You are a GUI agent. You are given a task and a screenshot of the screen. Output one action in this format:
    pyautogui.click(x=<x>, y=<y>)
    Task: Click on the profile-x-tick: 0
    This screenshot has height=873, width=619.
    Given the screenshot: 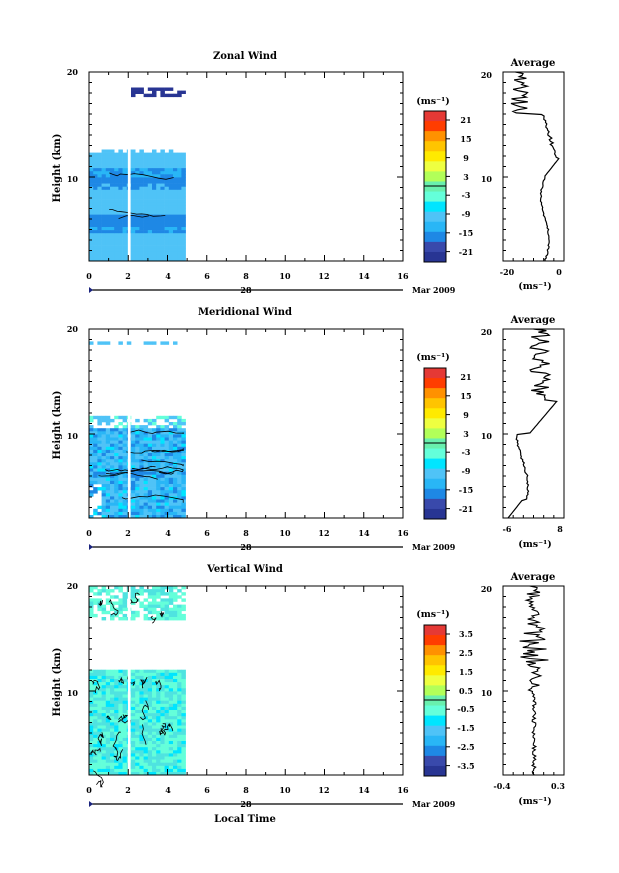 What is the action you would take?
    pyautogui.click(x=559, y=272)
    